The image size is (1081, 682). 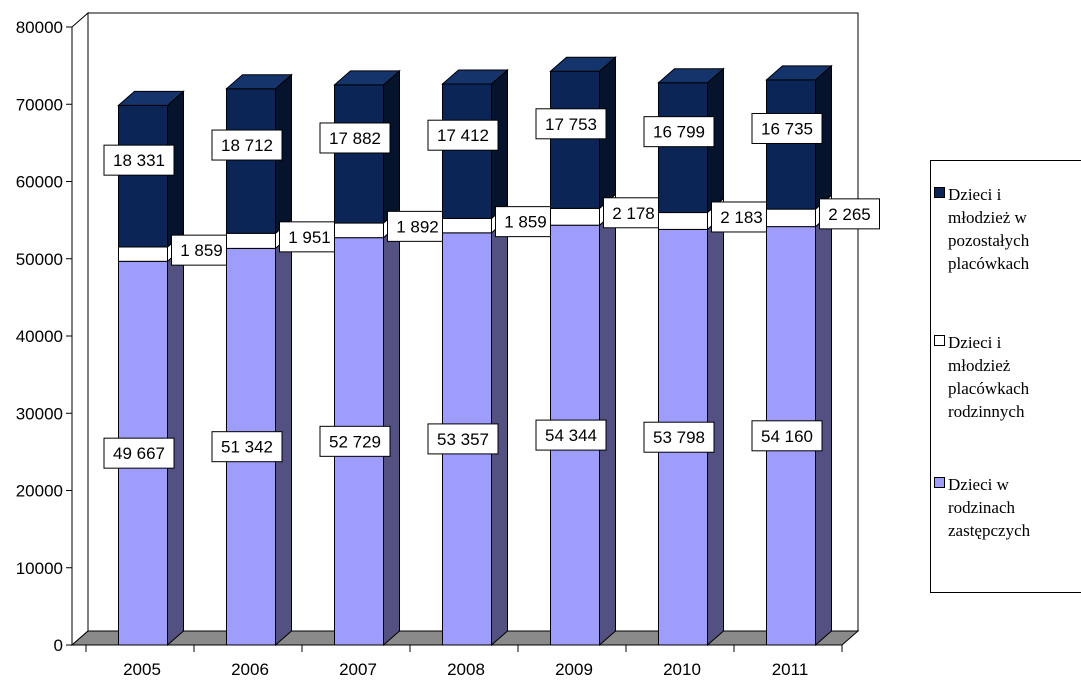 I want to click on data-label: 18 712, so click(x=247, y=145).